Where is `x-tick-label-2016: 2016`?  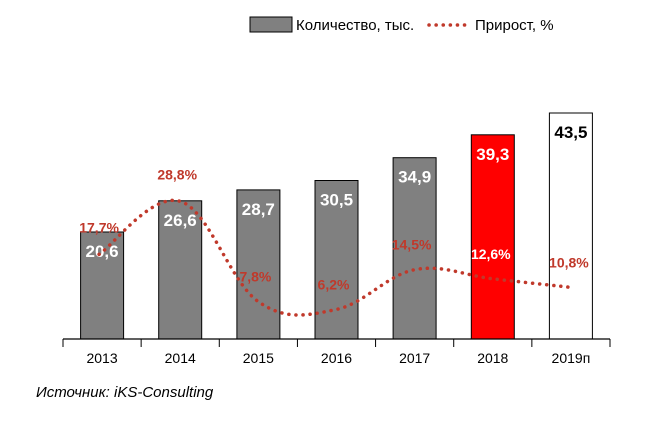
x-tick-label-2016: 2016 is located at coordinates (336, 358).